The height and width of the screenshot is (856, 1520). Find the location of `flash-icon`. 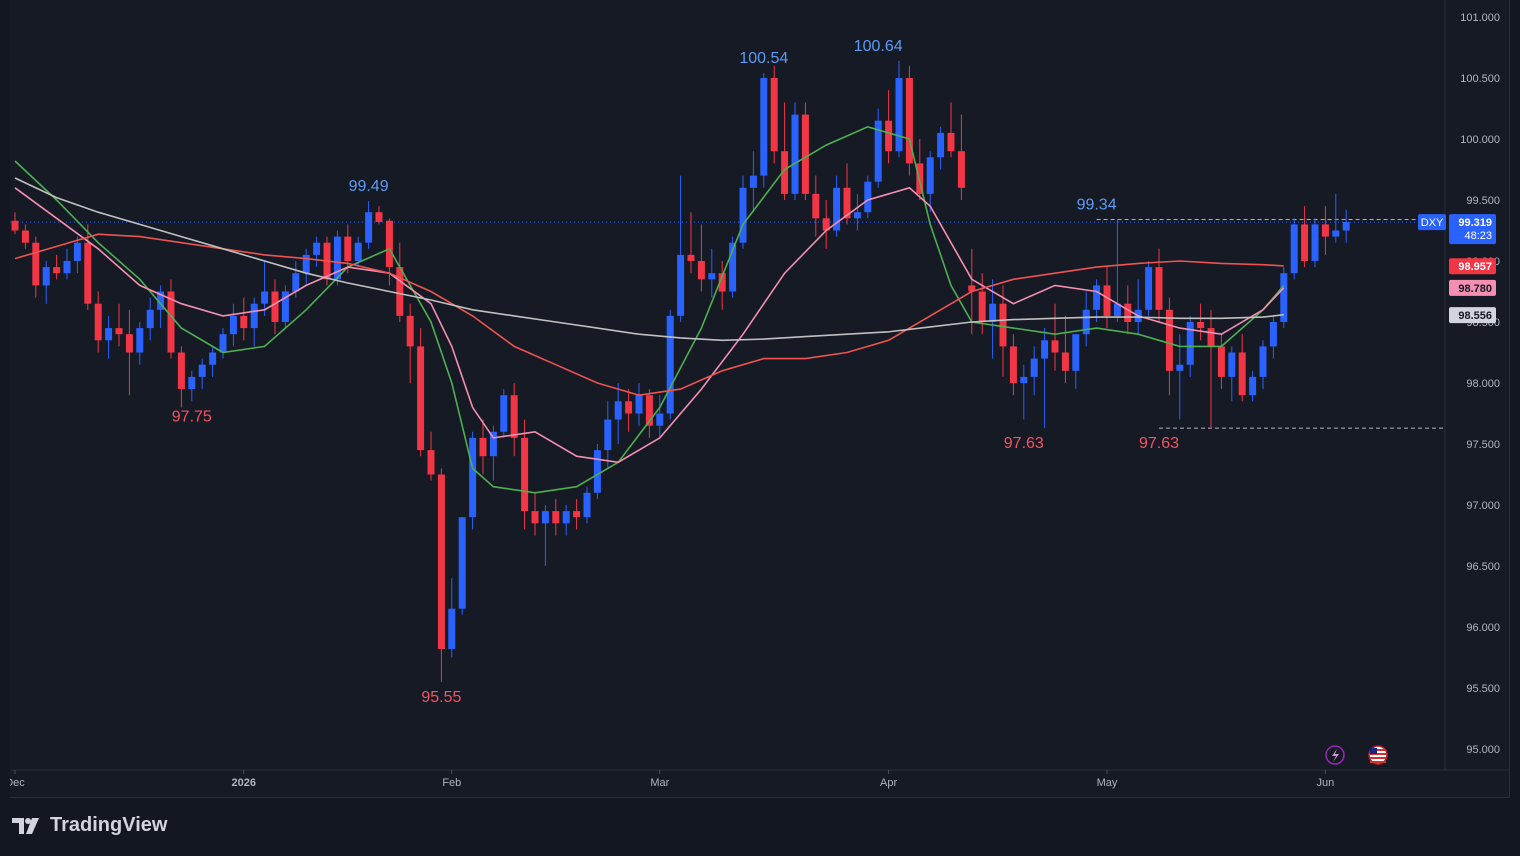

flash-icon is located at coordinates (1335, 755).